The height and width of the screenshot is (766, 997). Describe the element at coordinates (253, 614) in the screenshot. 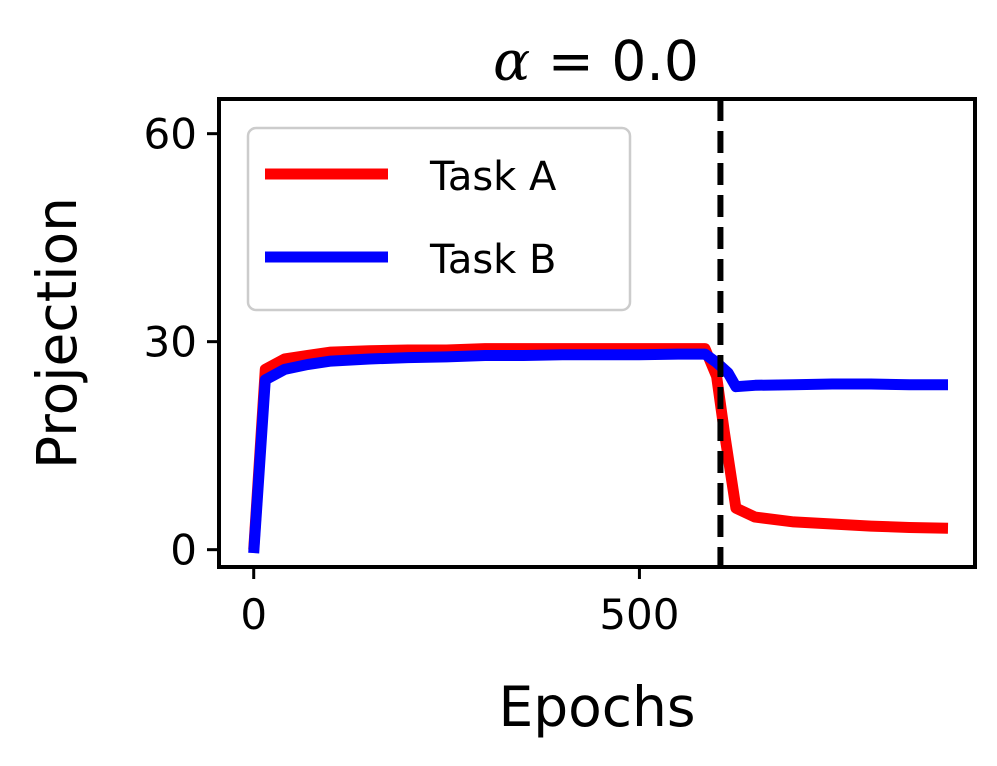

I see `x-tick-label: 0` at that location.